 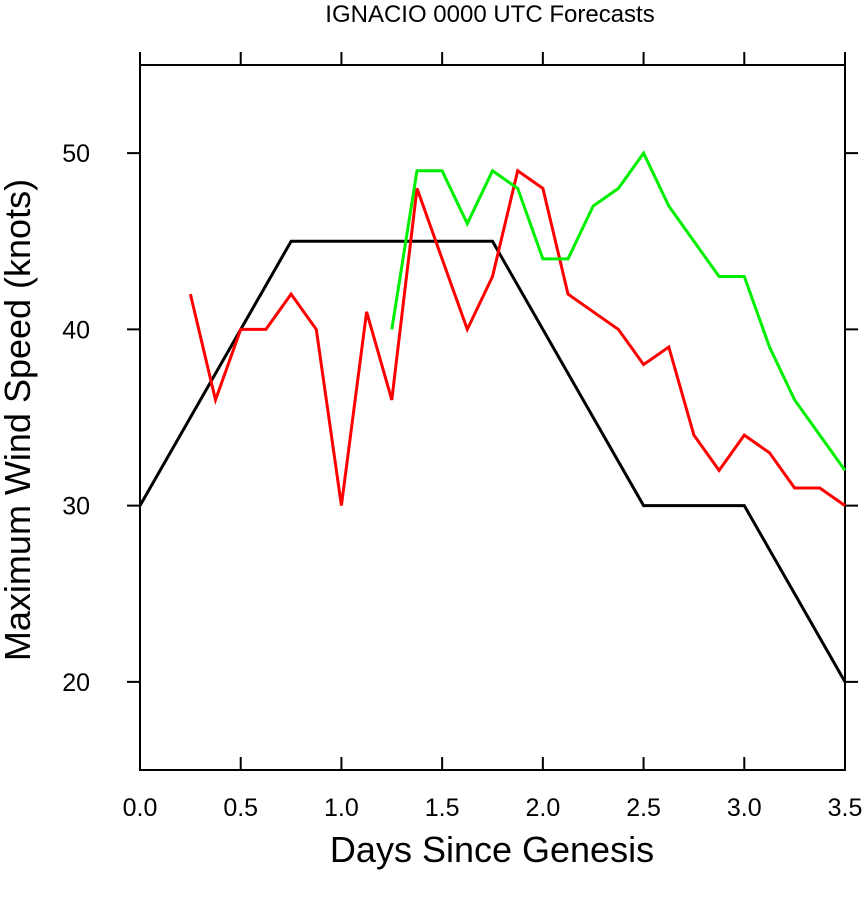 What do you see at coordinates (744, 808) in the screenshot?
I see `x-tick-label: 3.0` at bounding box center [744, 808].